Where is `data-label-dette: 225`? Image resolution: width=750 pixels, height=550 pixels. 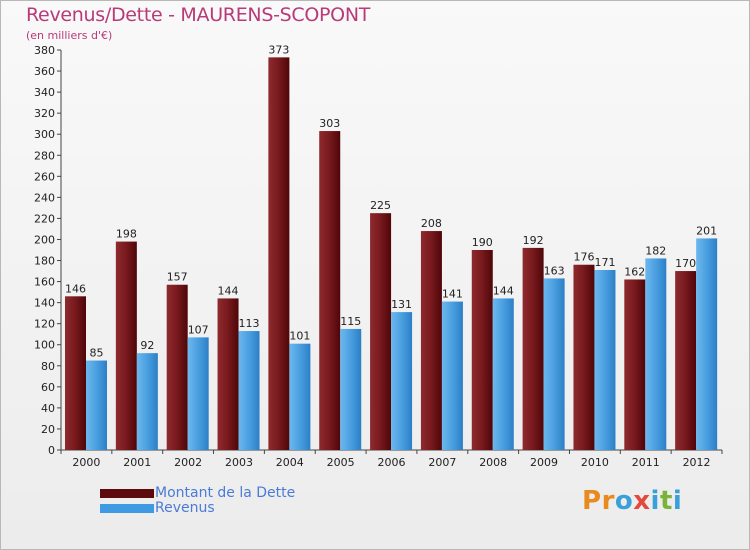 data-label-dette: 225 is located at coordinates (380, 205).